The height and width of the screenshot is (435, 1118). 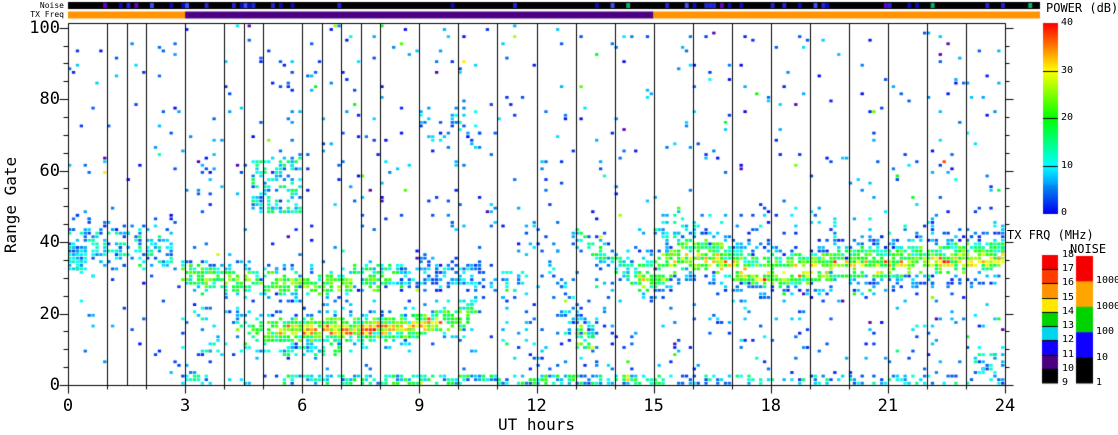 I want to click on noise-tick-label: 10000, so click(x=1107, y=281).